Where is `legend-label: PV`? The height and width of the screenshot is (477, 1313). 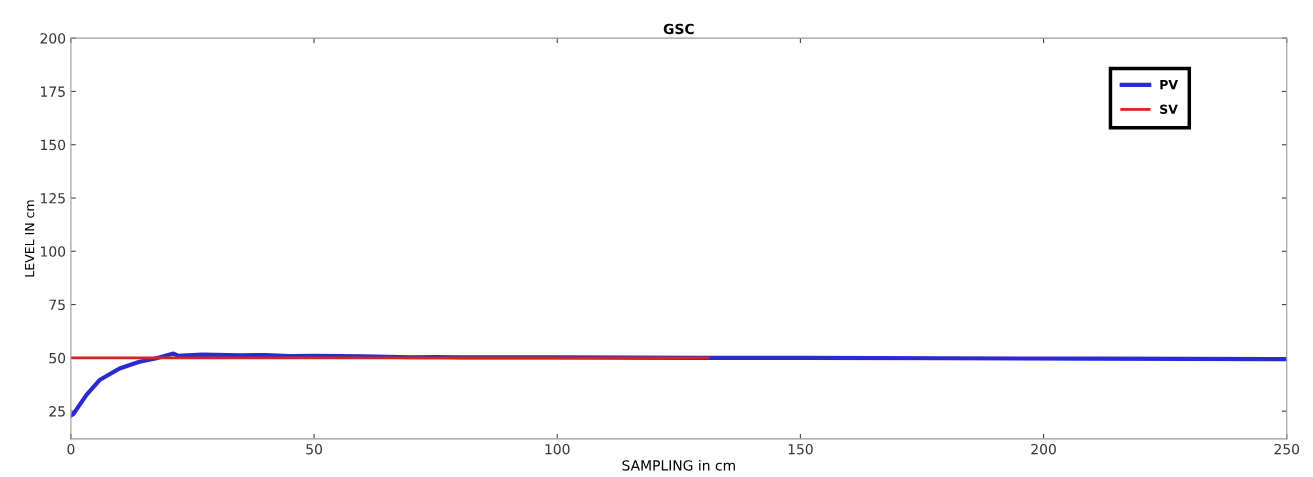 legend-label: PV is located at coordinates (1169, 85).